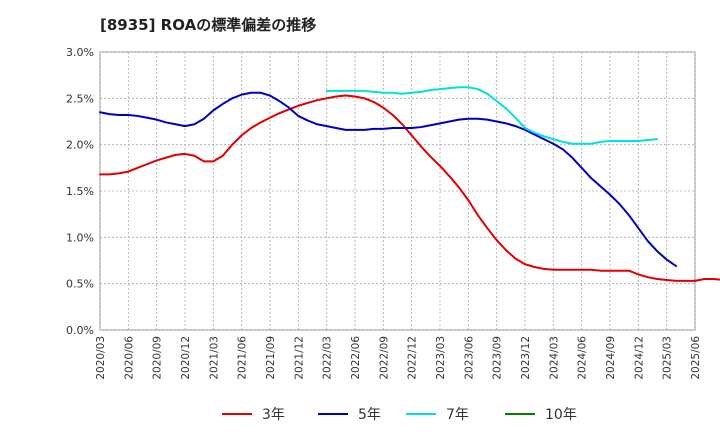 The width and height of the screenshot is (720, 440). Describe the element at coordinates (80, 52) in the screenshot. I see `y-tick-label: 3.0%` at that location.